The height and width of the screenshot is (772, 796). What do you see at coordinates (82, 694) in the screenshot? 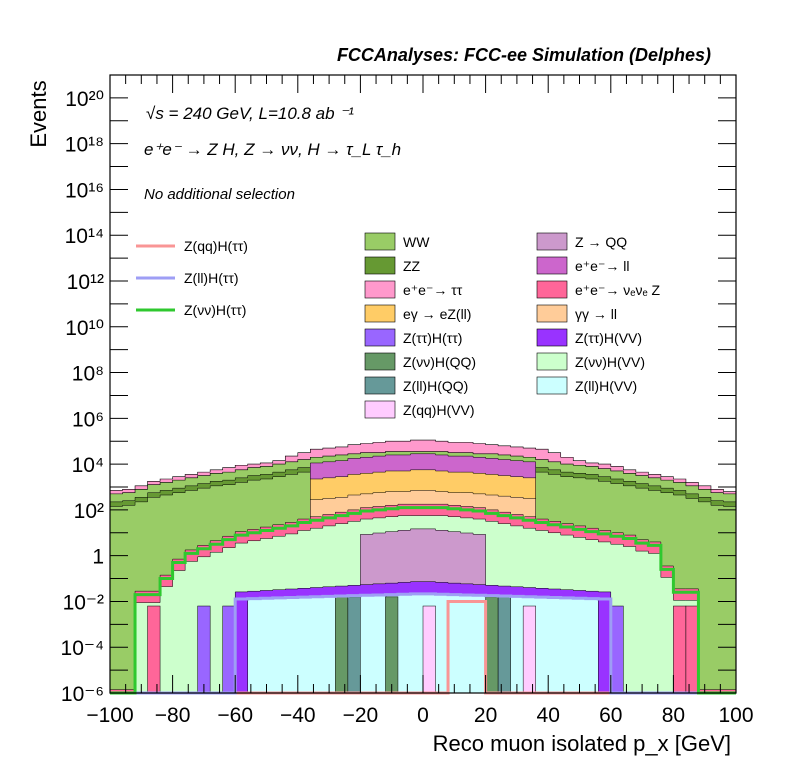
I see `y-tick-label: 10⁻⁶` at bounding box center [82, 694].